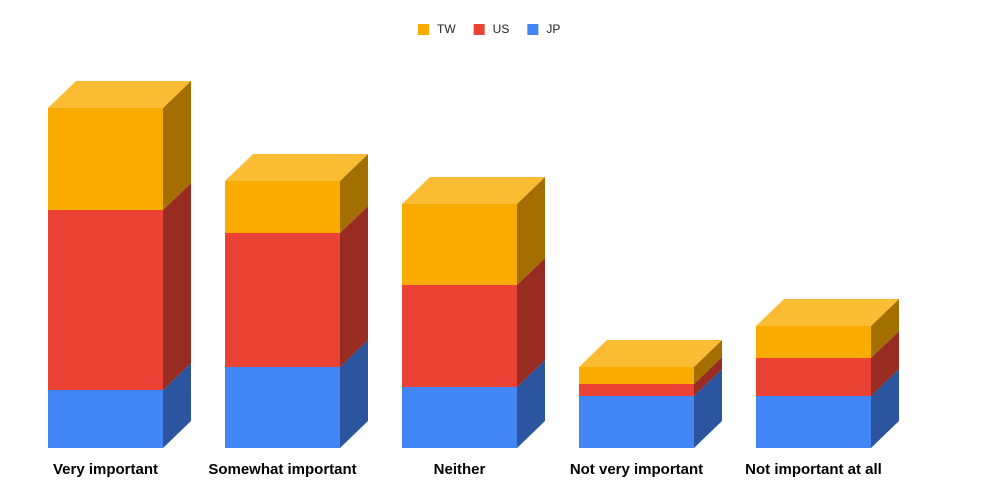  I want to click on x-tick-label: Somewhat important, so click(282, 469).